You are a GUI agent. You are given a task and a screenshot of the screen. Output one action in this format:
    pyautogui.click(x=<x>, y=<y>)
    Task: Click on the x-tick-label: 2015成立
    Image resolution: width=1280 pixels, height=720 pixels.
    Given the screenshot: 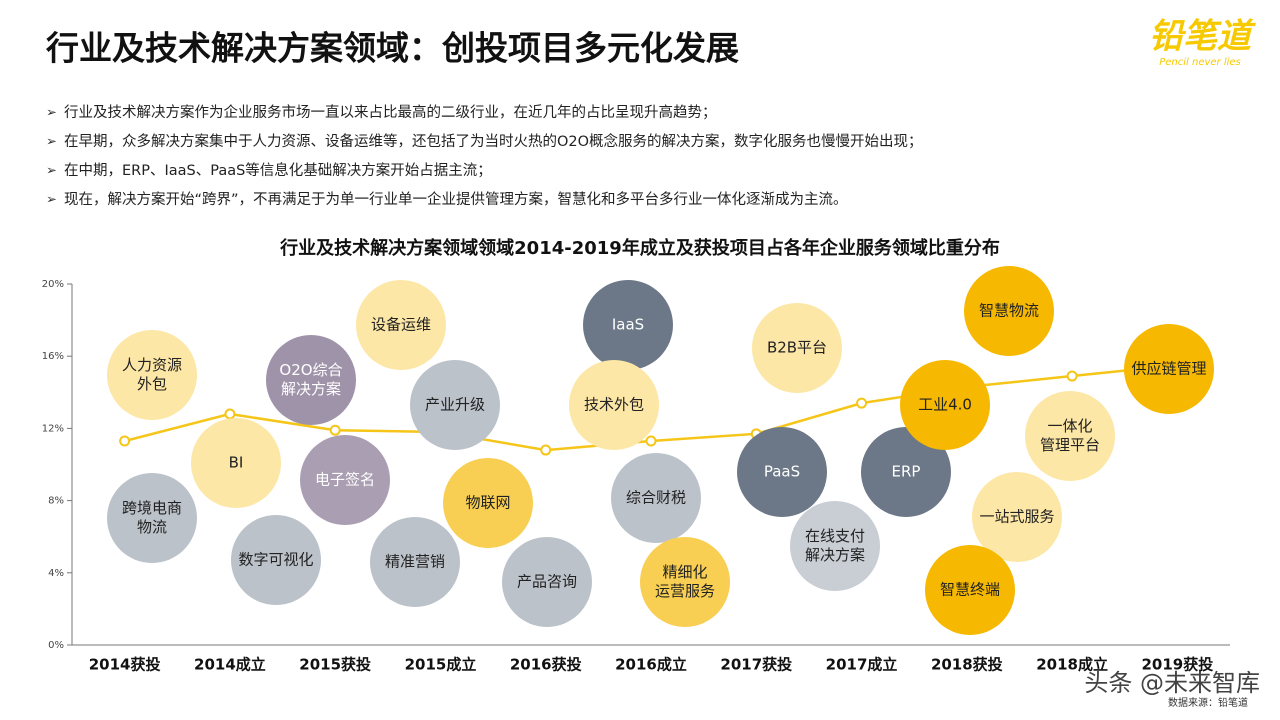 What is the action you would take?
    pyautogui.click(x=441, y=665)
    